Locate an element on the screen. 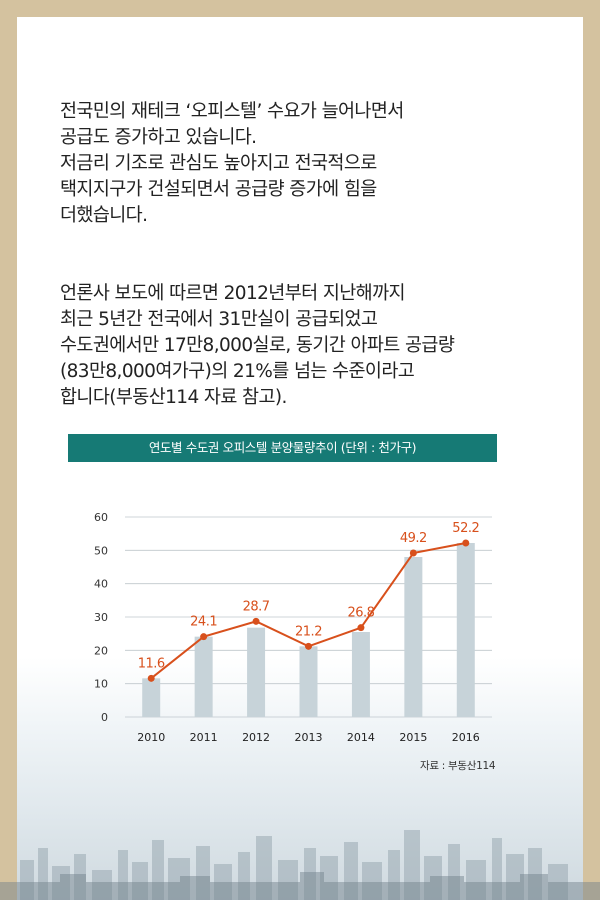  intro-line: 더했습니다. is located at coordinates (104, 215).